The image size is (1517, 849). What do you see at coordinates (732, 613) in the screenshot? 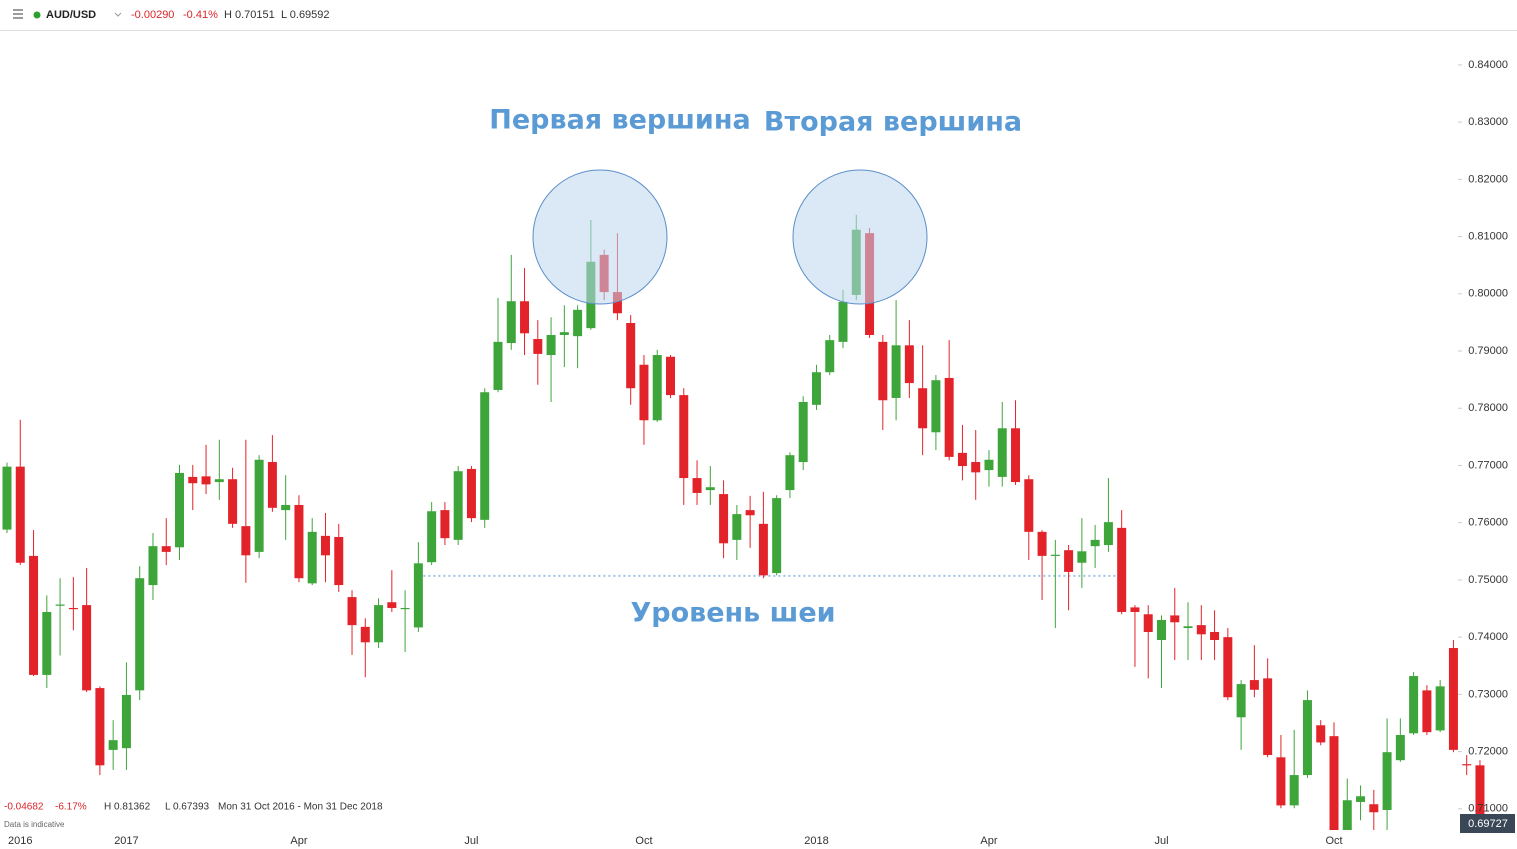
I see `annotation: Уровень шеи` at bounding box center [732, 613].